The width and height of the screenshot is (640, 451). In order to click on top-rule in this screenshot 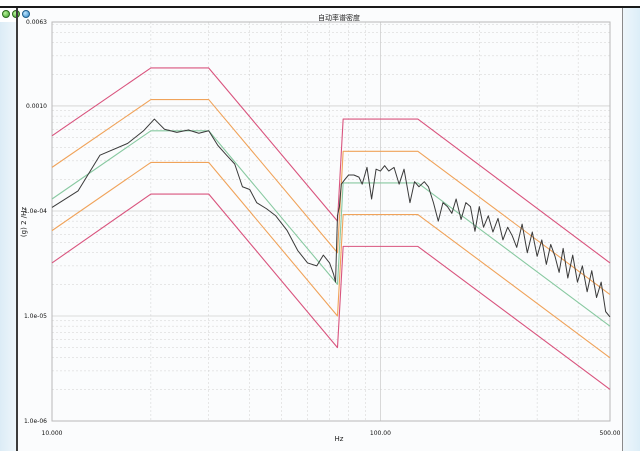, I will do `click(320, 7)`.